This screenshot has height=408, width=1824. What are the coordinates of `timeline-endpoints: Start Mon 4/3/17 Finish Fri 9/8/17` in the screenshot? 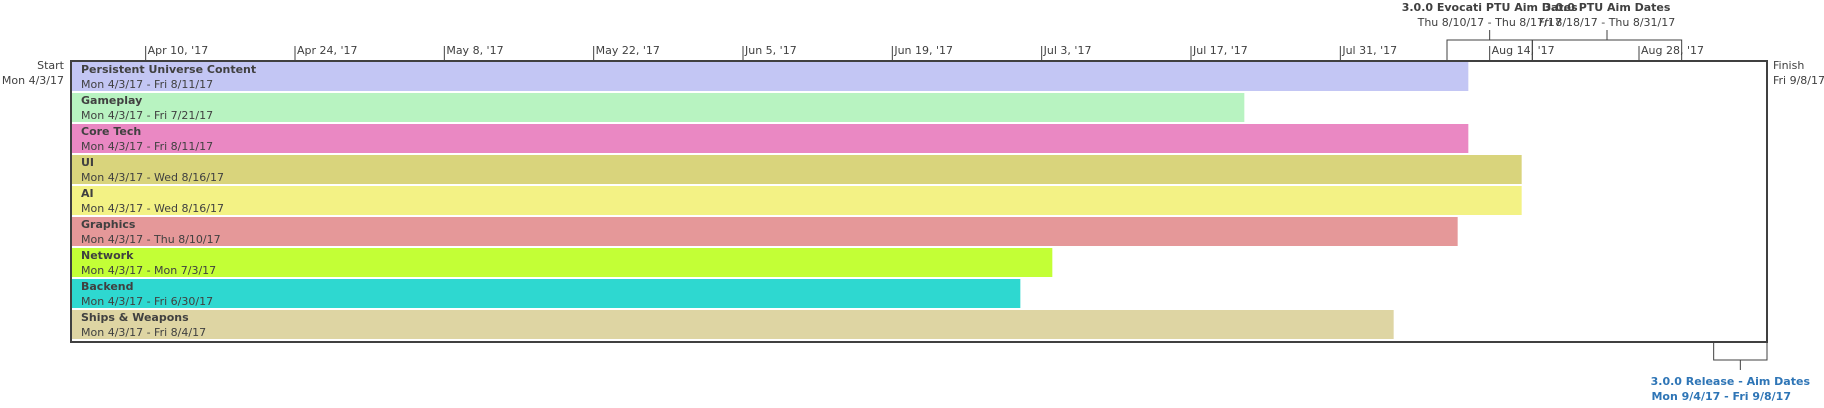 It's located at (913, 73).